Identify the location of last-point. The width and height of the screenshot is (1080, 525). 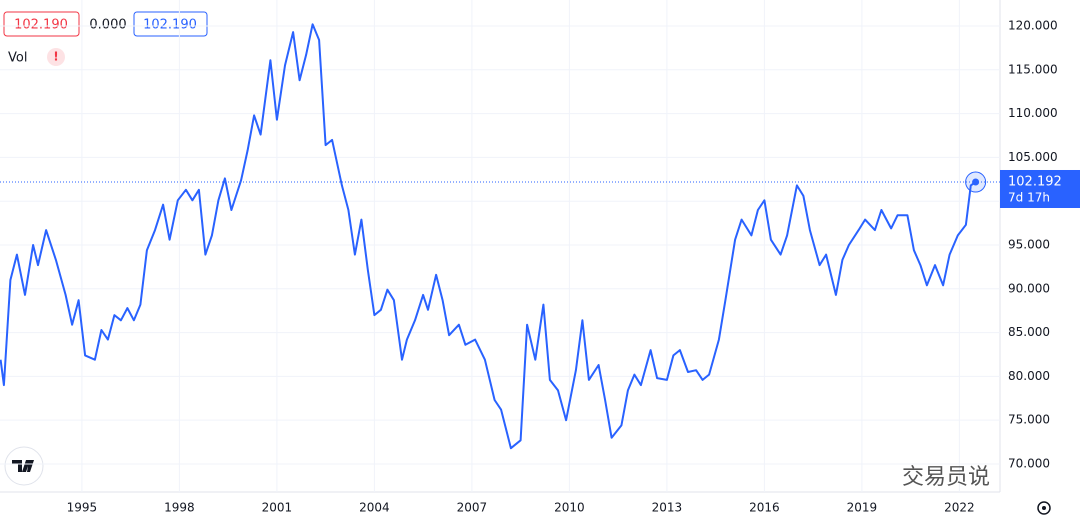
(976, 182).